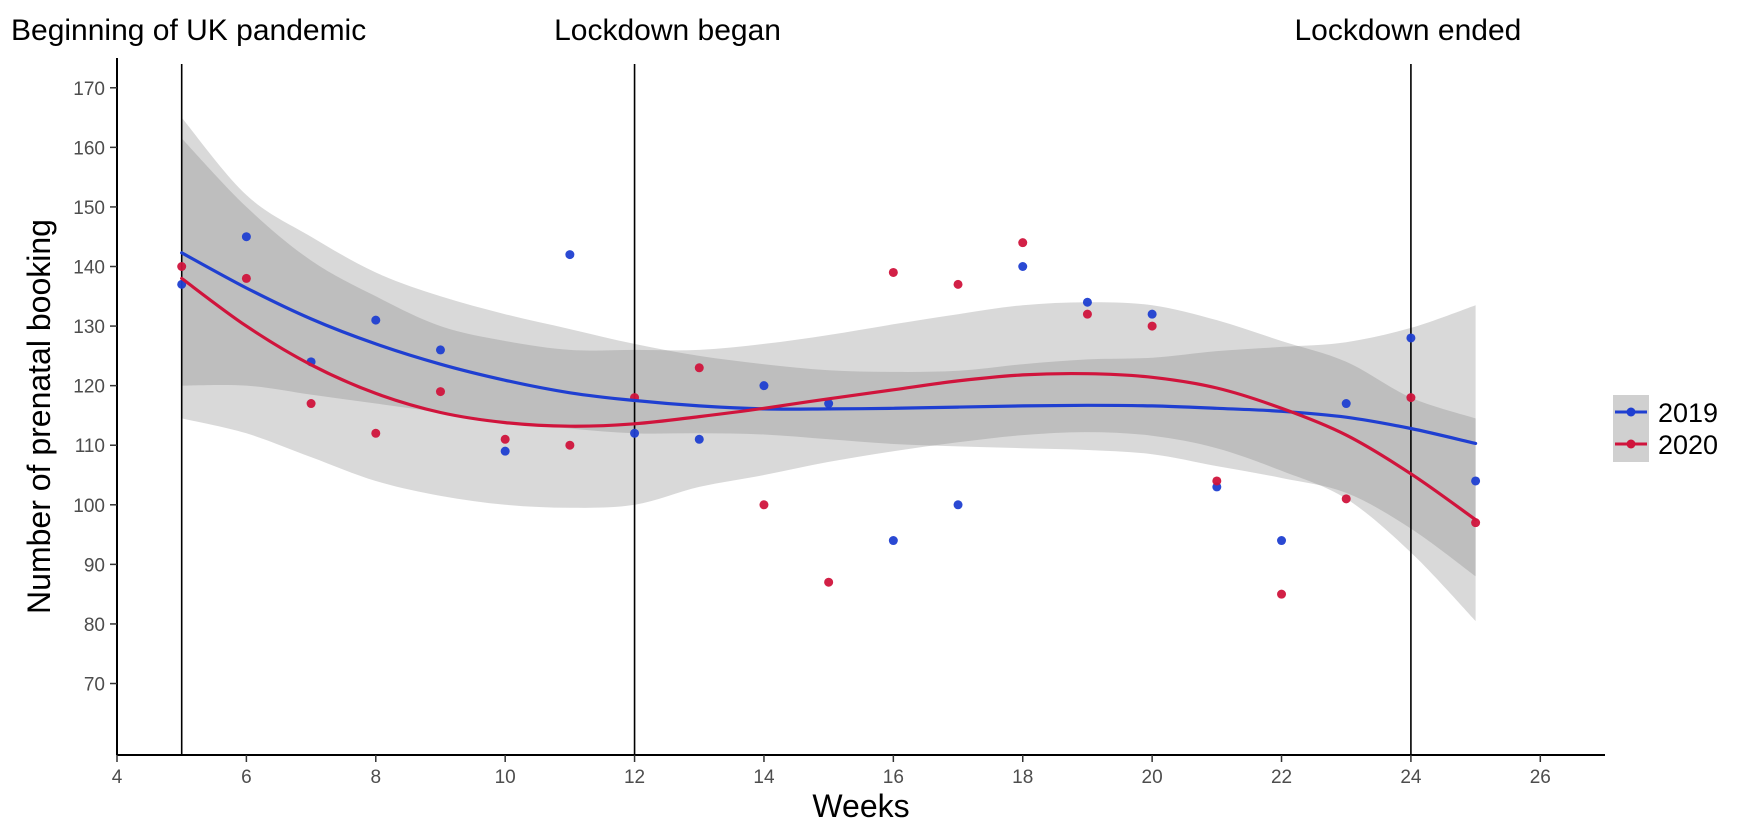 The height and width of the screenshot is (829, 1737). I want to click on x-tick-label: 8, so click(375, 777).